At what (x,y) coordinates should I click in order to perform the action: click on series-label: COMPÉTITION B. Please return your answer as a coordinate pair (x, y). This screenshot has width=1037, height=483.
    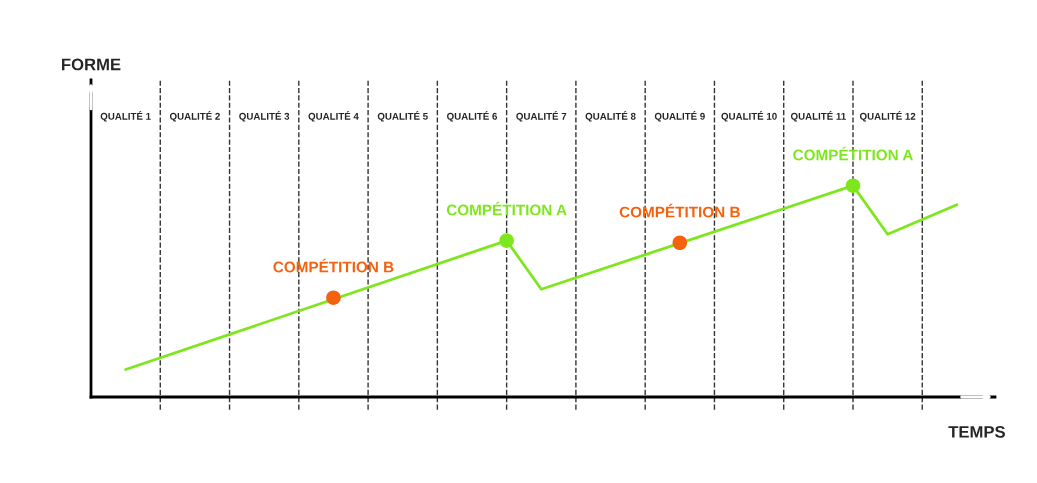
    Looking at the image, I should click on (679, 210).